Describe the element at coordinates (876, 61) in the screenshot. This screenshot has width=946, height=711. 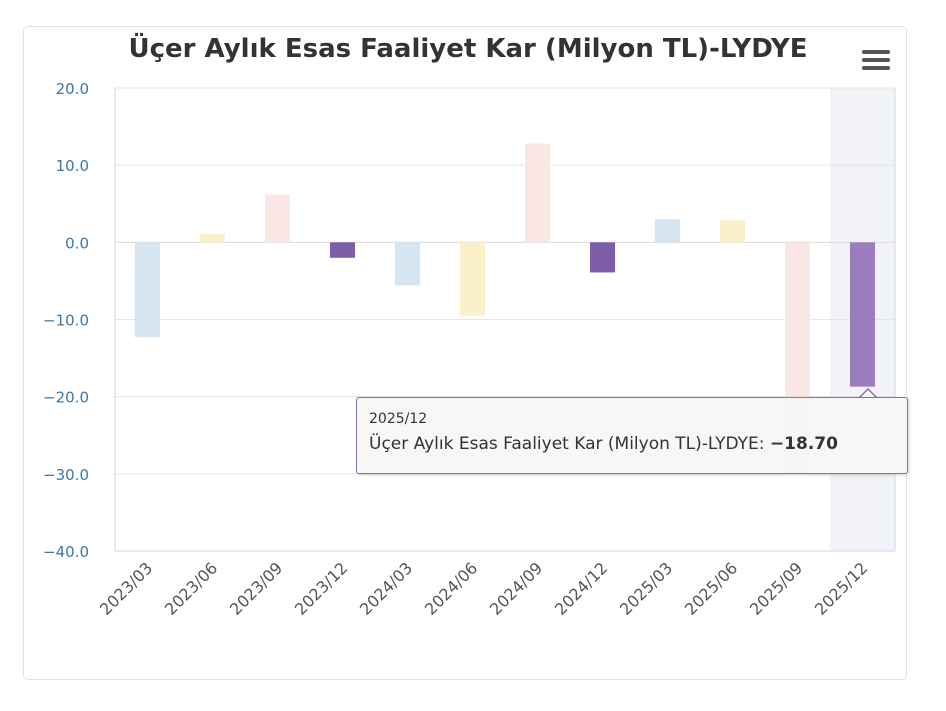
I see `hamburger-menu-icon` at that location.